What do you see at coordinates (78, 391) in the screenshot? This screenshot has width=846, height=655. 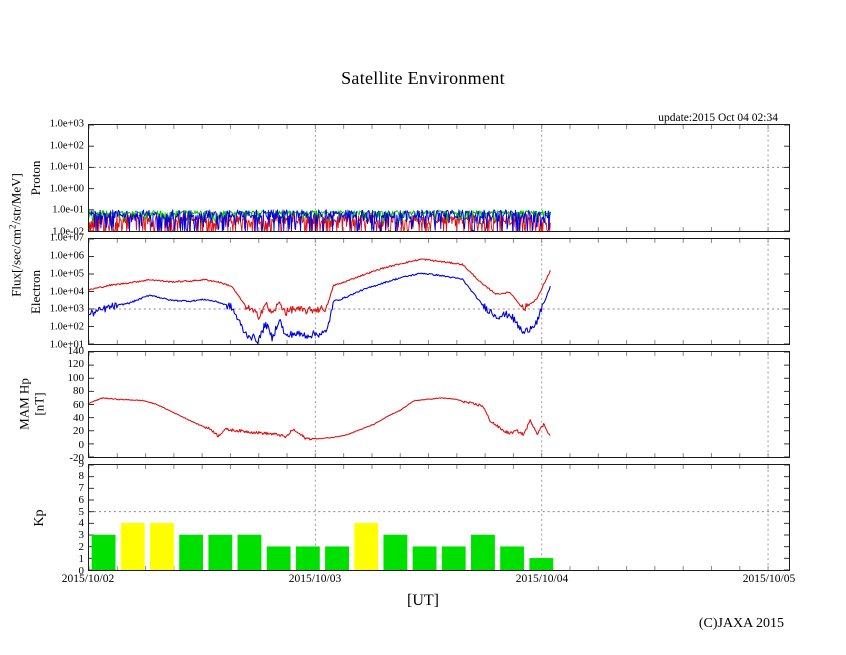 I see `y-tick-label: 80` at bounding box center [78, 391].